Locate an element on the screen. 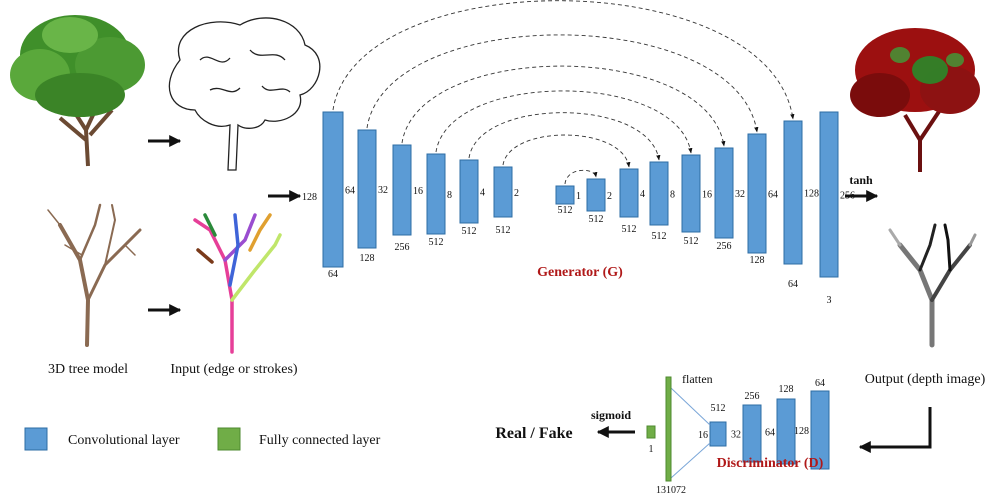 The height and width of the screenshot is (500, 1000). strokes-image is located at coordinates (237, 283).